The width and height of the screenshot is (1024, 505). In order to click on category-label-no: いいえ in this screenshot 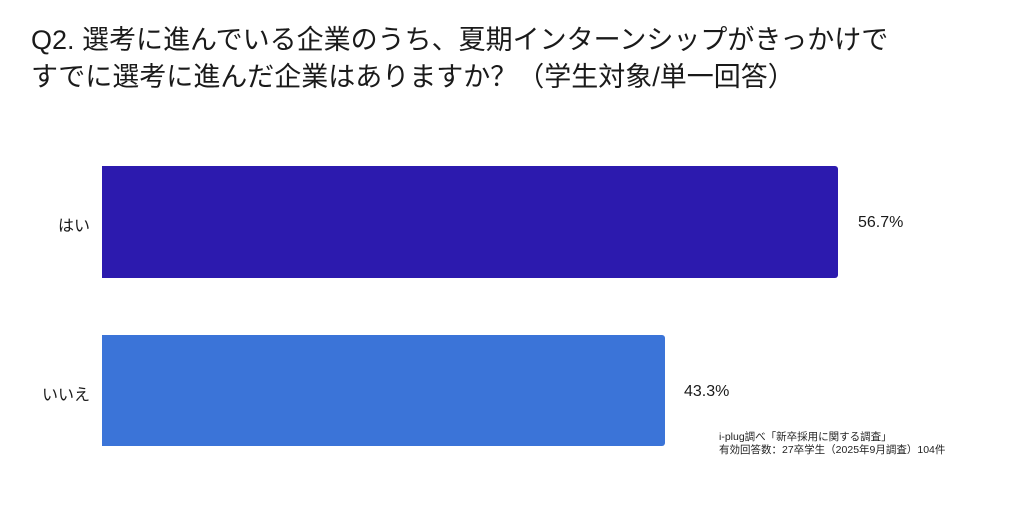, I will do `click(65, 395)`.